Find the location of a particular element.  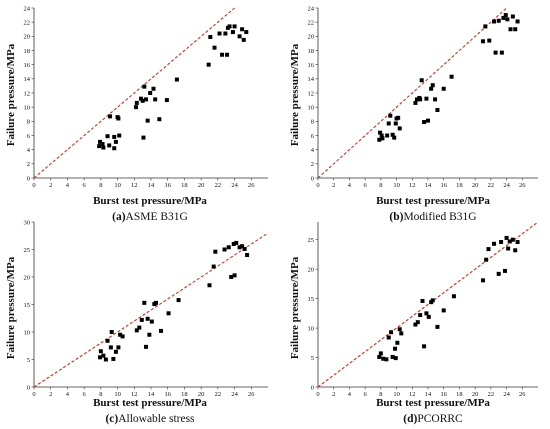

panel-caption: (b)Modified B31G is located at coordinates (432, 217).